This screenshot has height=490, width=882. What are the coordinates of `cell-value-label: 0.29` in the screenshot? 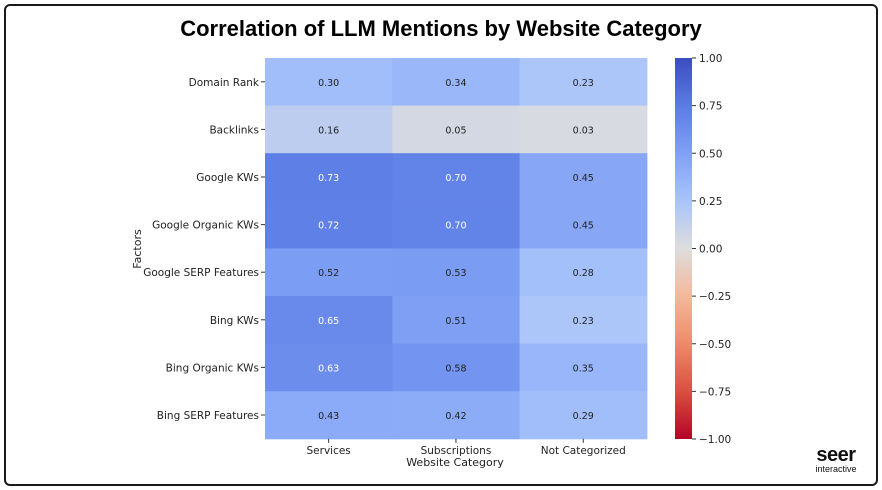 It's located at (583, 416).